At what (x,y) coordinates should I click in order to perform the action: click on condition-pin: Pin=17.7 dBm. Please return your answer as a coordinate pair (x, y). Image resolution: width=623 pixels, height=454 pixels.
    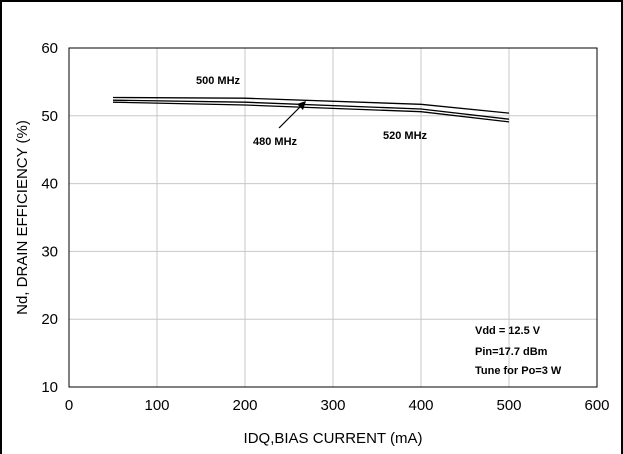
    Looking at the image, I should click on (511, 352).